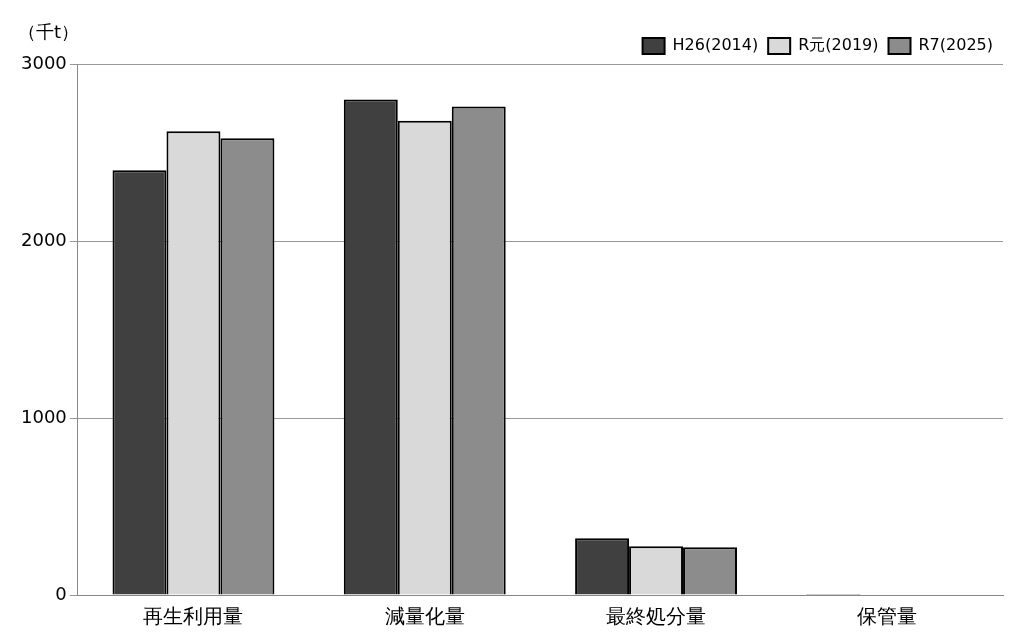  Describe the element at coordinates (44, 239) in the screenshot. I see `y-tick-label: 2000` at that location.